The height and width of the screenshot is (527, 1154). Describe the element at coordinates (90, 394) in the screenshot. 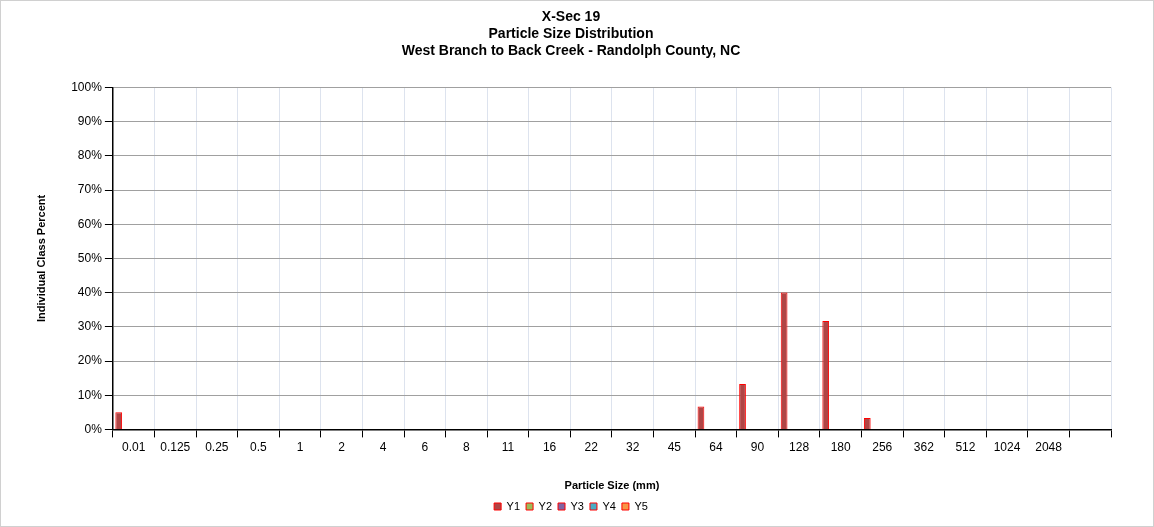

I see `y-tick-label: 10%` at that location.